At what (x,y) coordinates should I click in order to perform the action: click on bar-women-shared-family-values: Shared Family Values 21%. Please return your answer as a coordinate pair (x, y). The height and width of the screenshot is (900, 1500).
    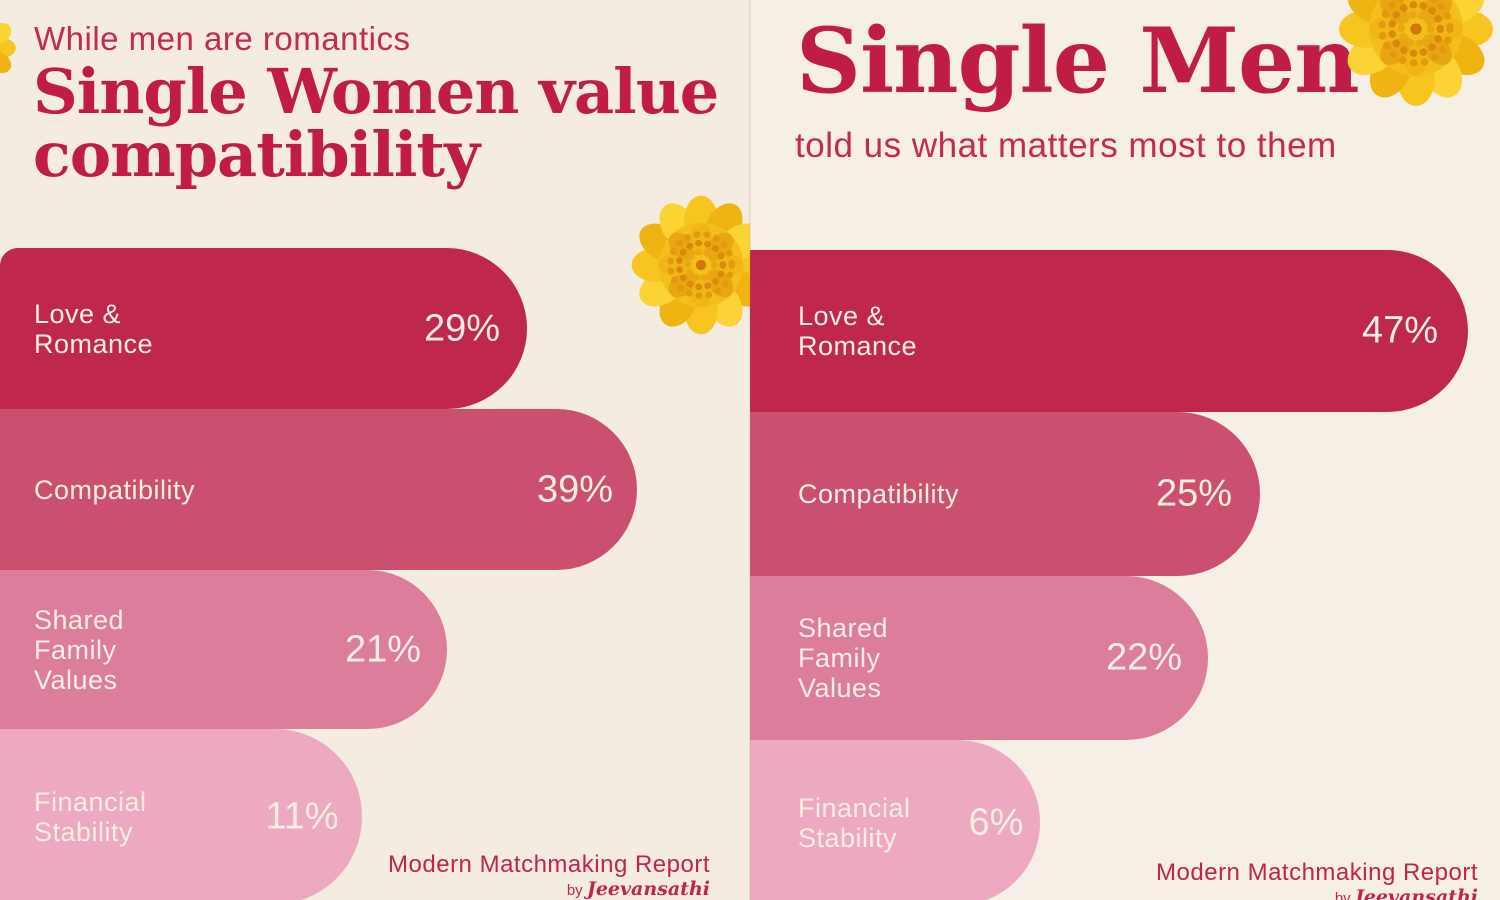
    Looking at the image, I should click on (223, 649).